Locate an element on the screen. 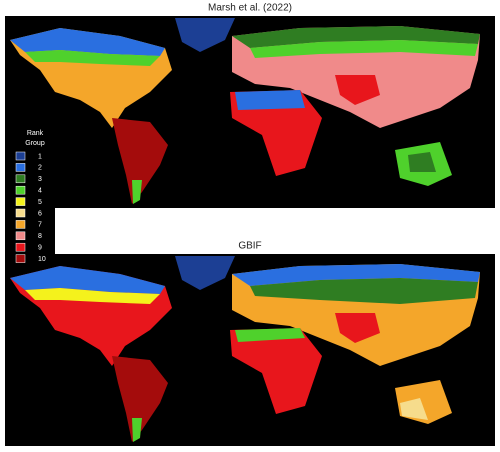  legend-label: 10 is located at coordinates (42, 259).